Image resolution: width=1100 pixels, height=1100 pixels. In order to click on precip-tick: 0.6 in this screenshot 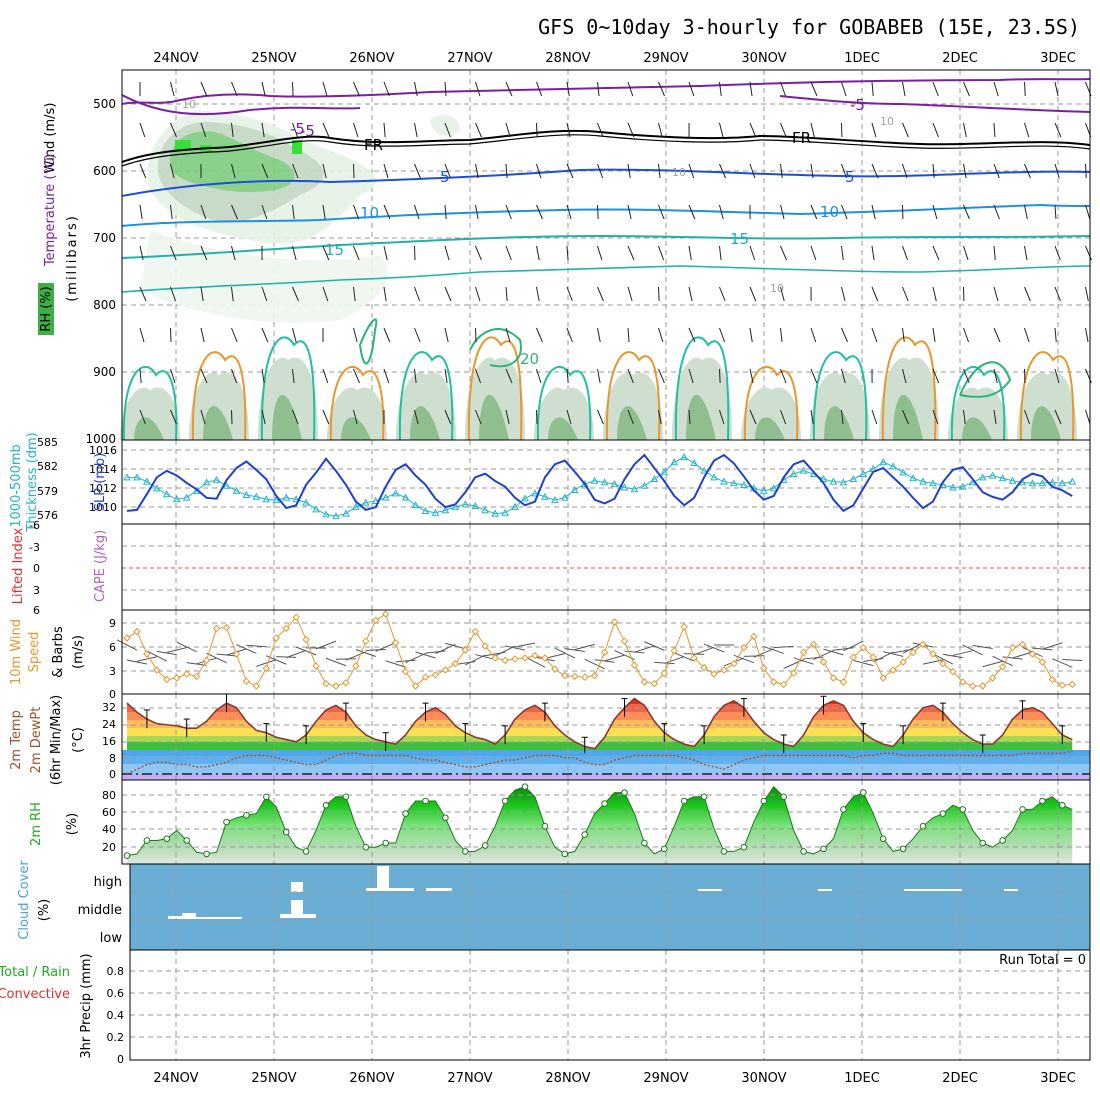, I will do `click(116, 993)`.